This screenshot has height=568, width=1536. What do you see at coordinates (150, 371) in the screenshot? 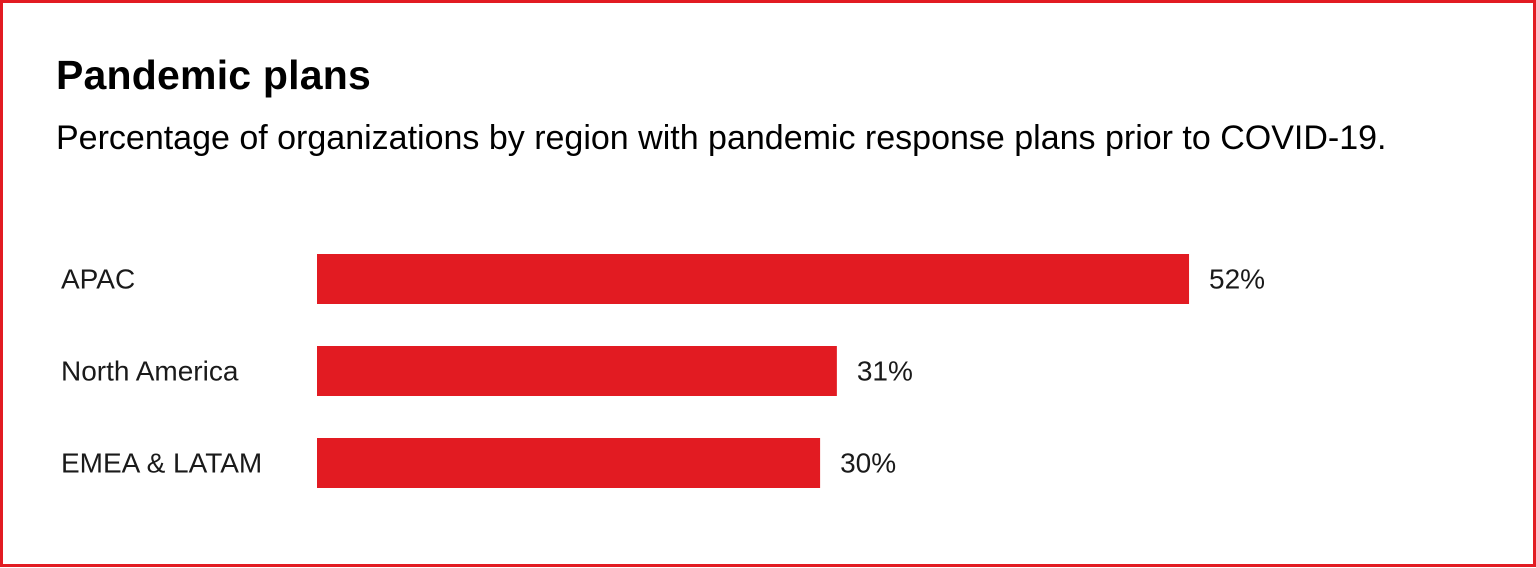
I see `category-label: North America` at bounding box center [150, 371].